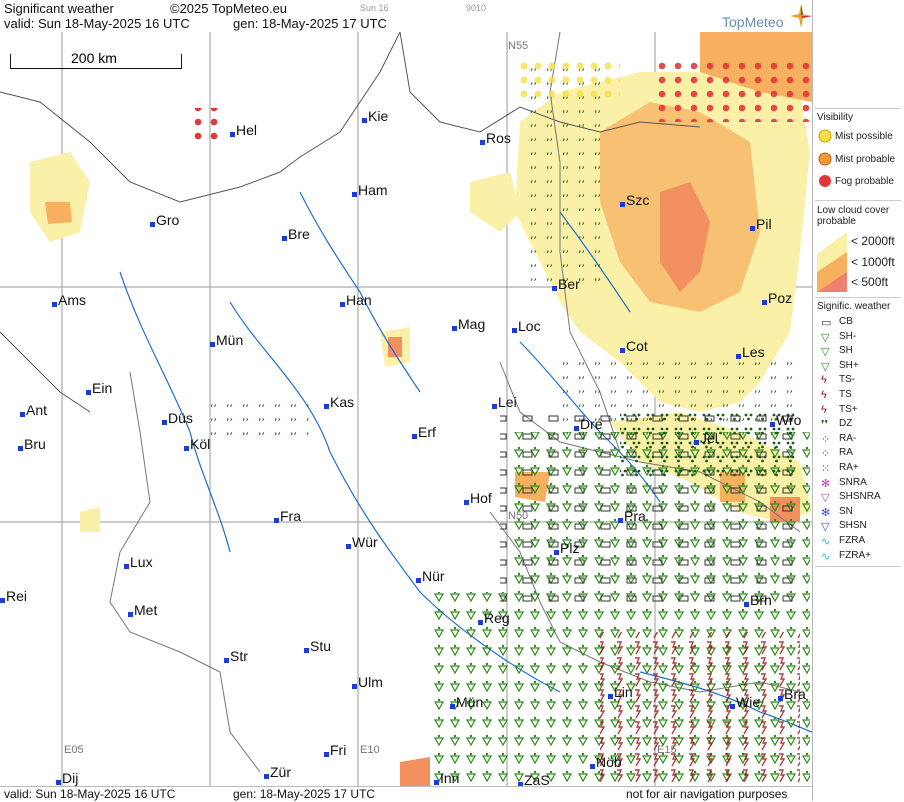 This screenshot has height=802, width=904. I want to click on city-label: Dij, so click(70, 778).